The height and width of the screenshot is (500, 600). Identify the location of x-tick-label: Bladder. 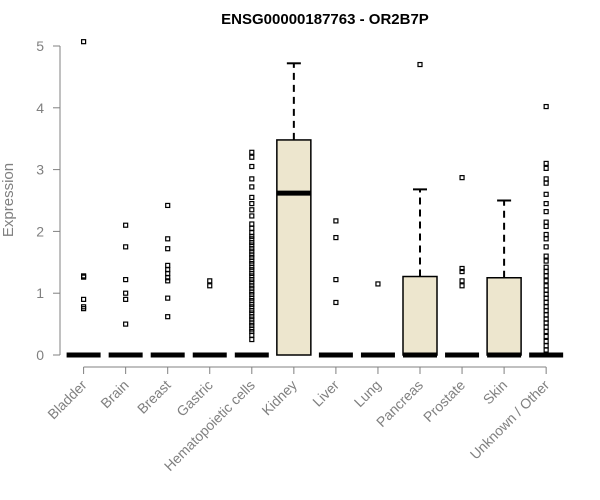
(67, 400).